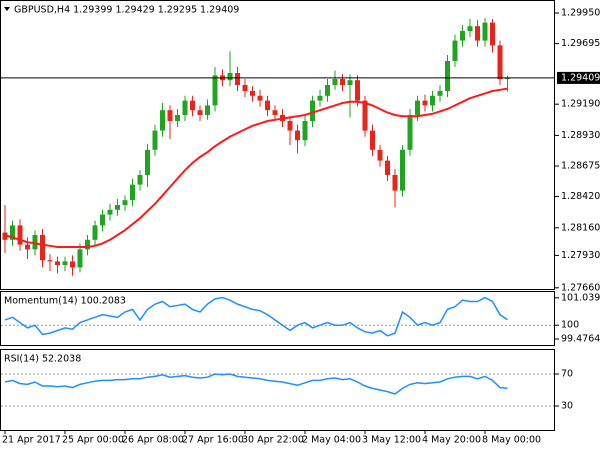  What do you see at coordinates (580, 287) in the screenshot?
I see `y-tick-label: 1.27660` at bounding box center [580, 287].